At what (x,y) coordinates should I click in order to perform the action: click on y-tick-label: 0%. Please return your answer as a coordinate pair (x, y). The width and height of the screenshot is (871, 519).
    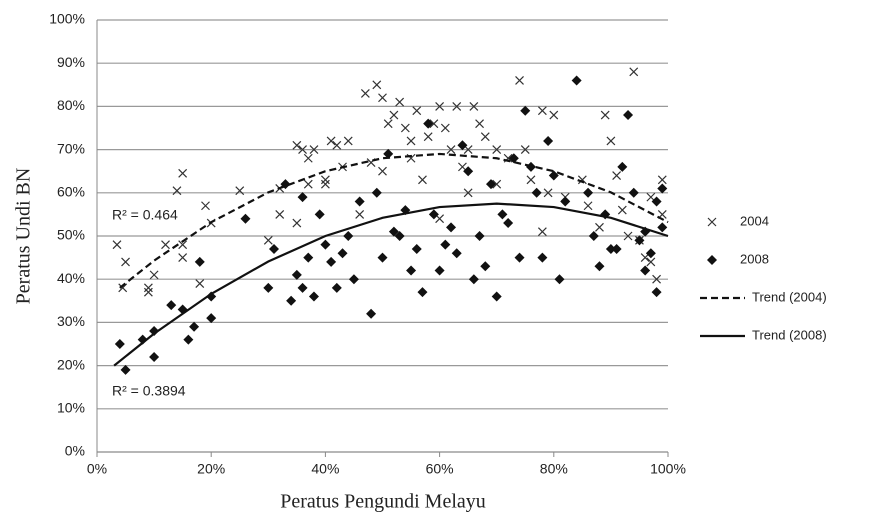
    Looking at the image, I should click on (75, 451).